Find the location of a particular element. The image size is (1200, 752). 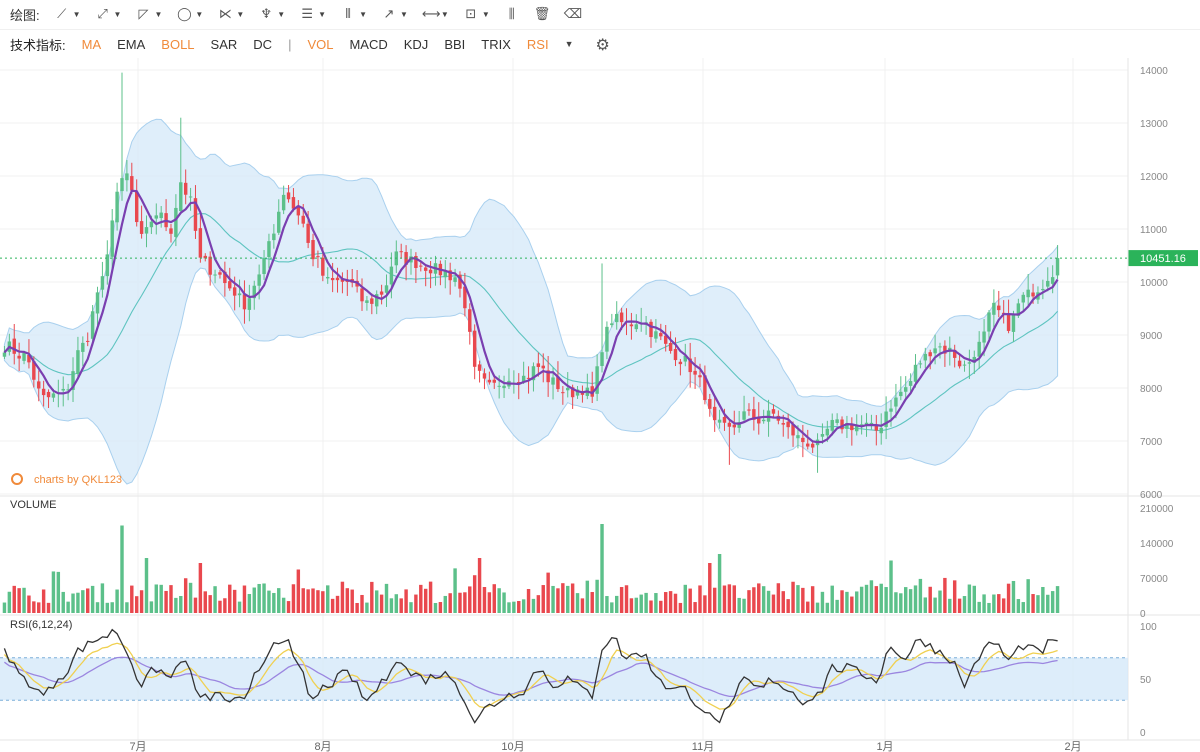

more-indicators-dropdown: ▼ is located at coordinates (569, 44).